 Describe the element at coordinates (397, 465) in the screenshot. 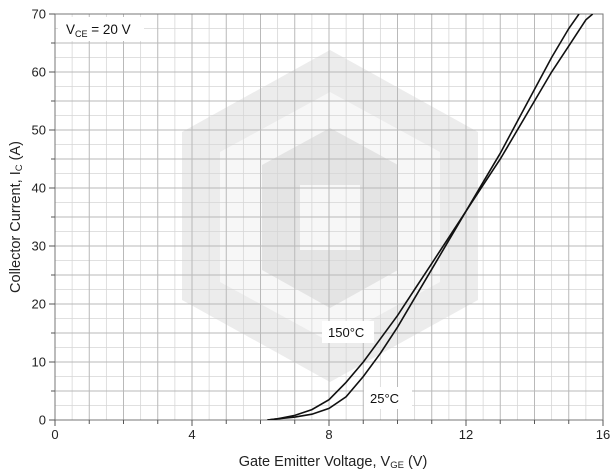

I see `x-axis-title-sub: GE` at that location.